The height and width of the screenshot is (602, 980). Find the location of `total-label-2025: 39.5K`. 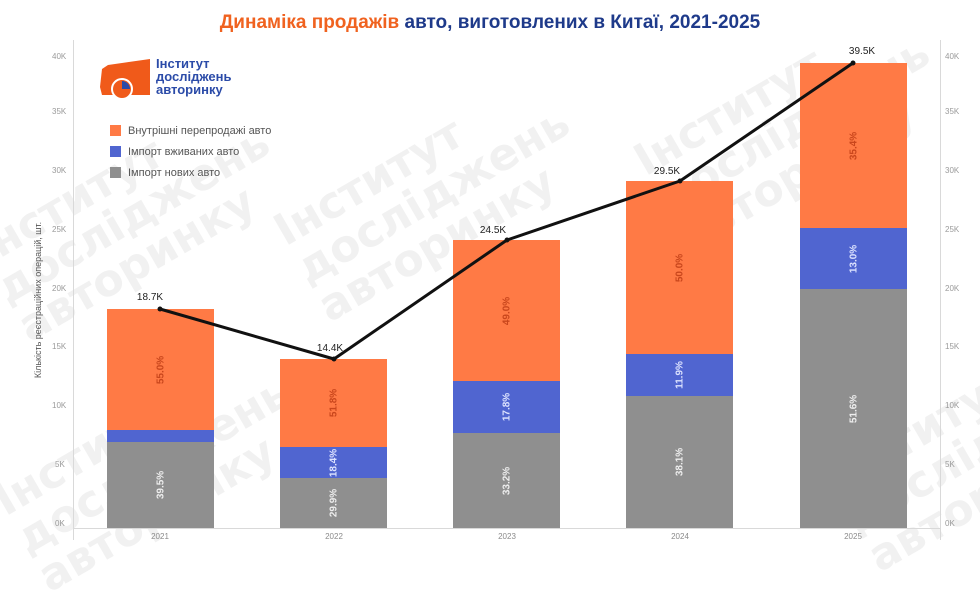

total-label-2025: 39.5K is located at coordinates (862, 51).